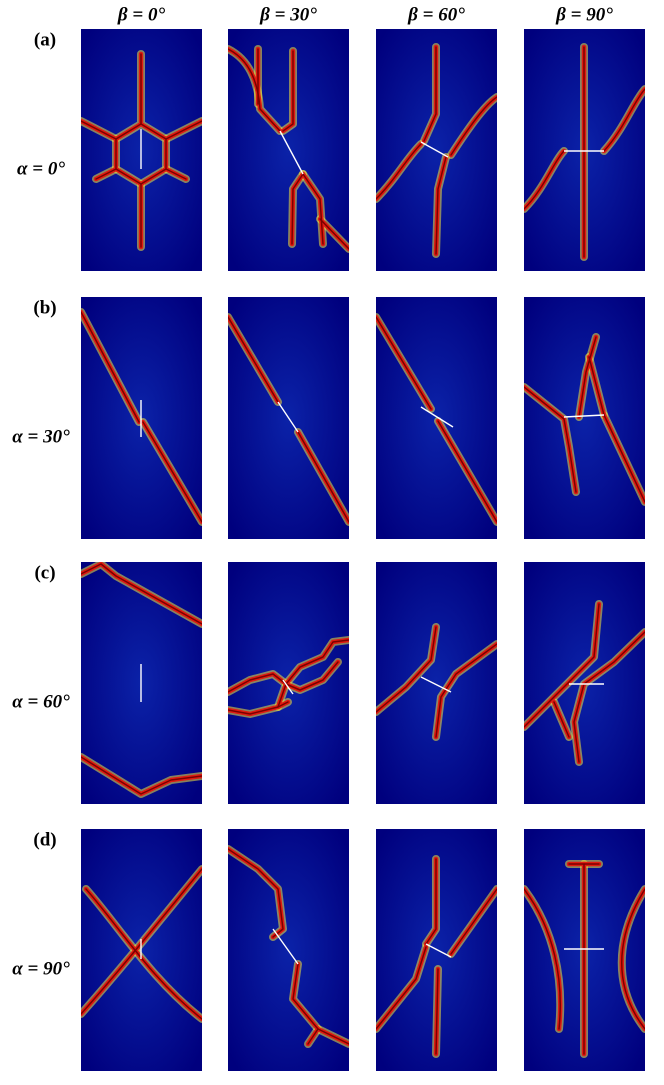 The image size is (664, 1085). Describe the element at coordinates (44, 839) in the screenshot. I see `row-letter: (d)` at that location.